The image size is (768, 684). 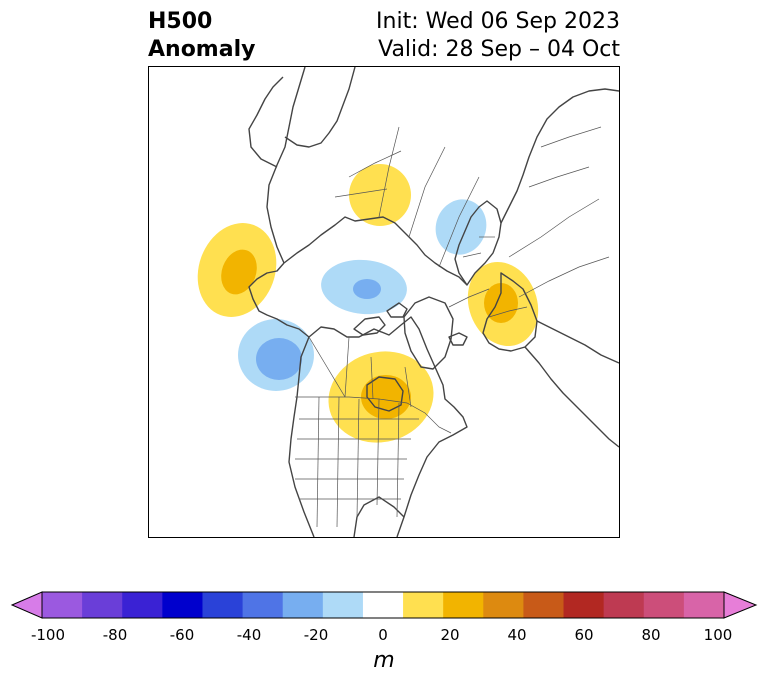 What do you see at coordinates (364, 287) in the screenshot?
I see `anomaly-arctic-trough` at bounding box center [364, 287].